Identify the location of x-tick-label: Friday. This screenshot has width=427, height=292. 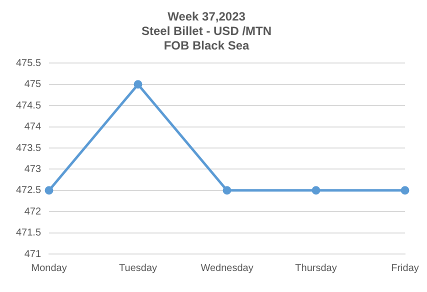
(405, 268).